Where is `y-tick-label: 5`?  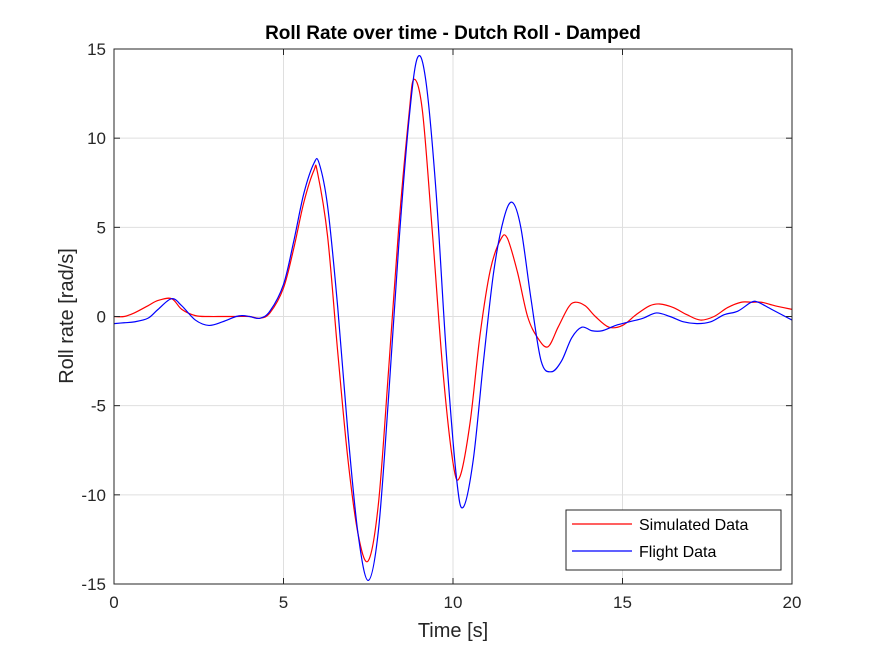 y-tick-label: 5 is located at coordinates (101, 227).